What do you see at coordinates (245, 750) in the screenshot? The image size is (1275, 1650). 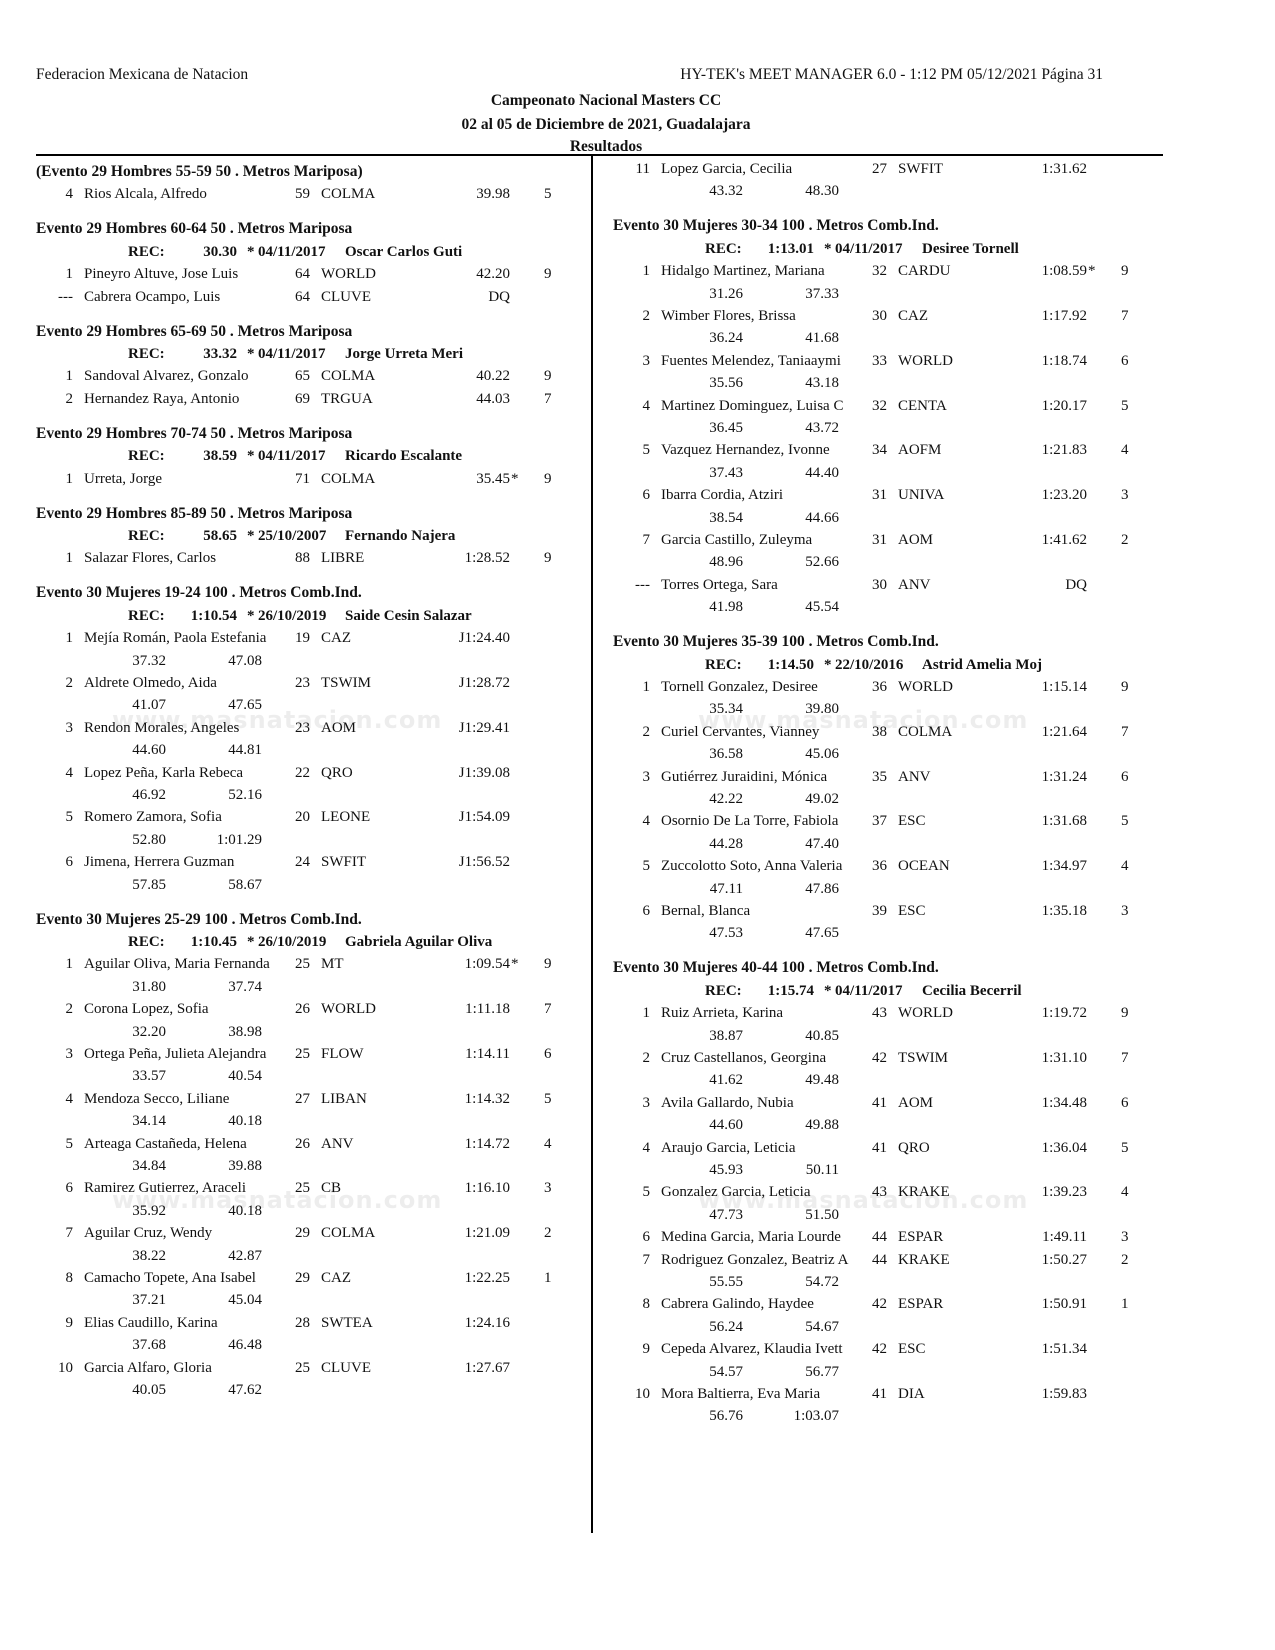 I see `split-time: 44.81` at bounding box center [245, 750].